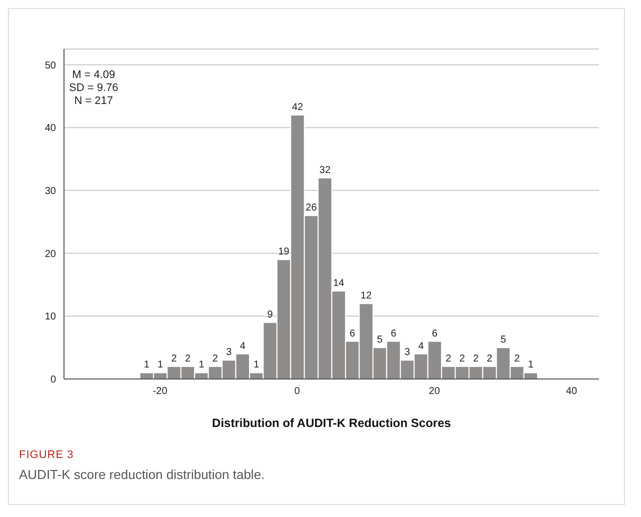 The image size is (641, 517). Describe the element at coordinates (325, 170) in the screenshot. I see `data-label: 32` at that location.